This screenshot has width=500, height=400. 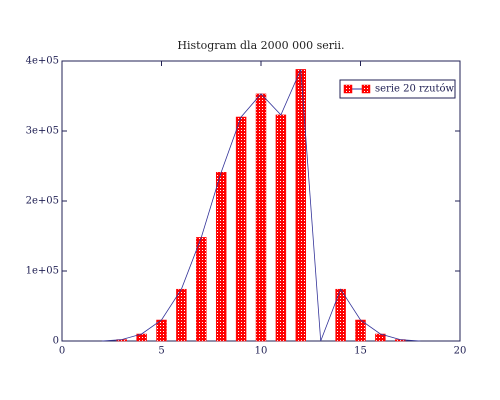 I want to click on y-tick-label: 2e+05, so click(x=42, y=201).